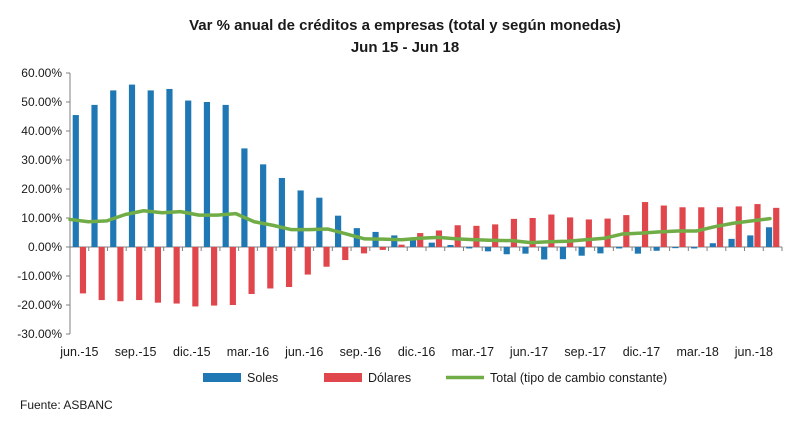 The height and width of the screenshot is (429, 800). I want to click on x-tick-label: dic.-15, so click(192, 352).